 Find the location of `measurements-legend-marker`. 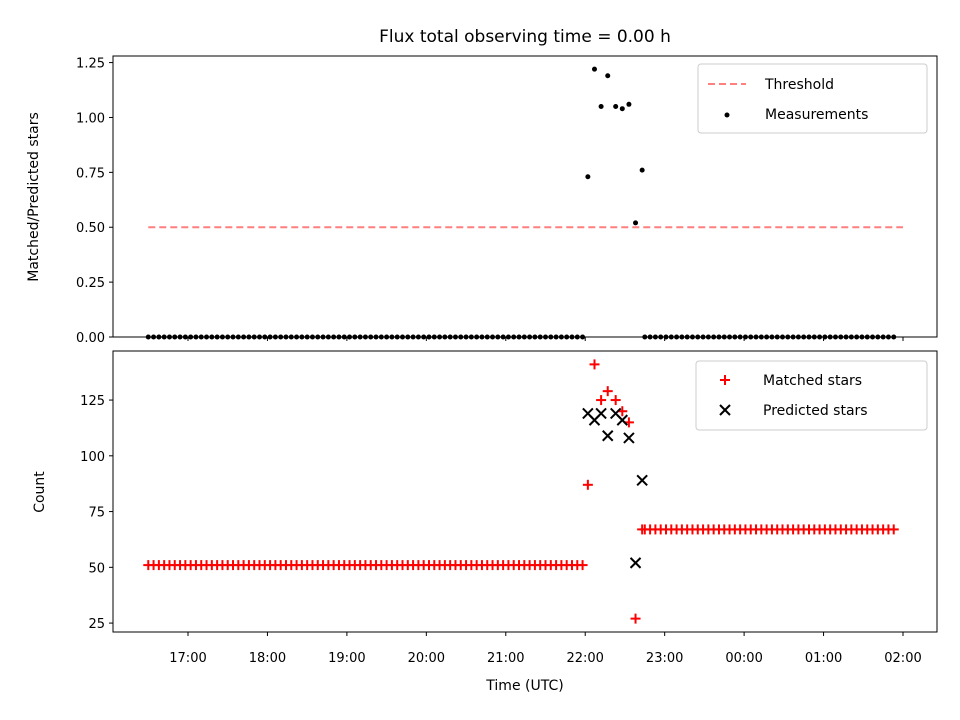

measurements-legend-marker is located at coordinates (727, 115).